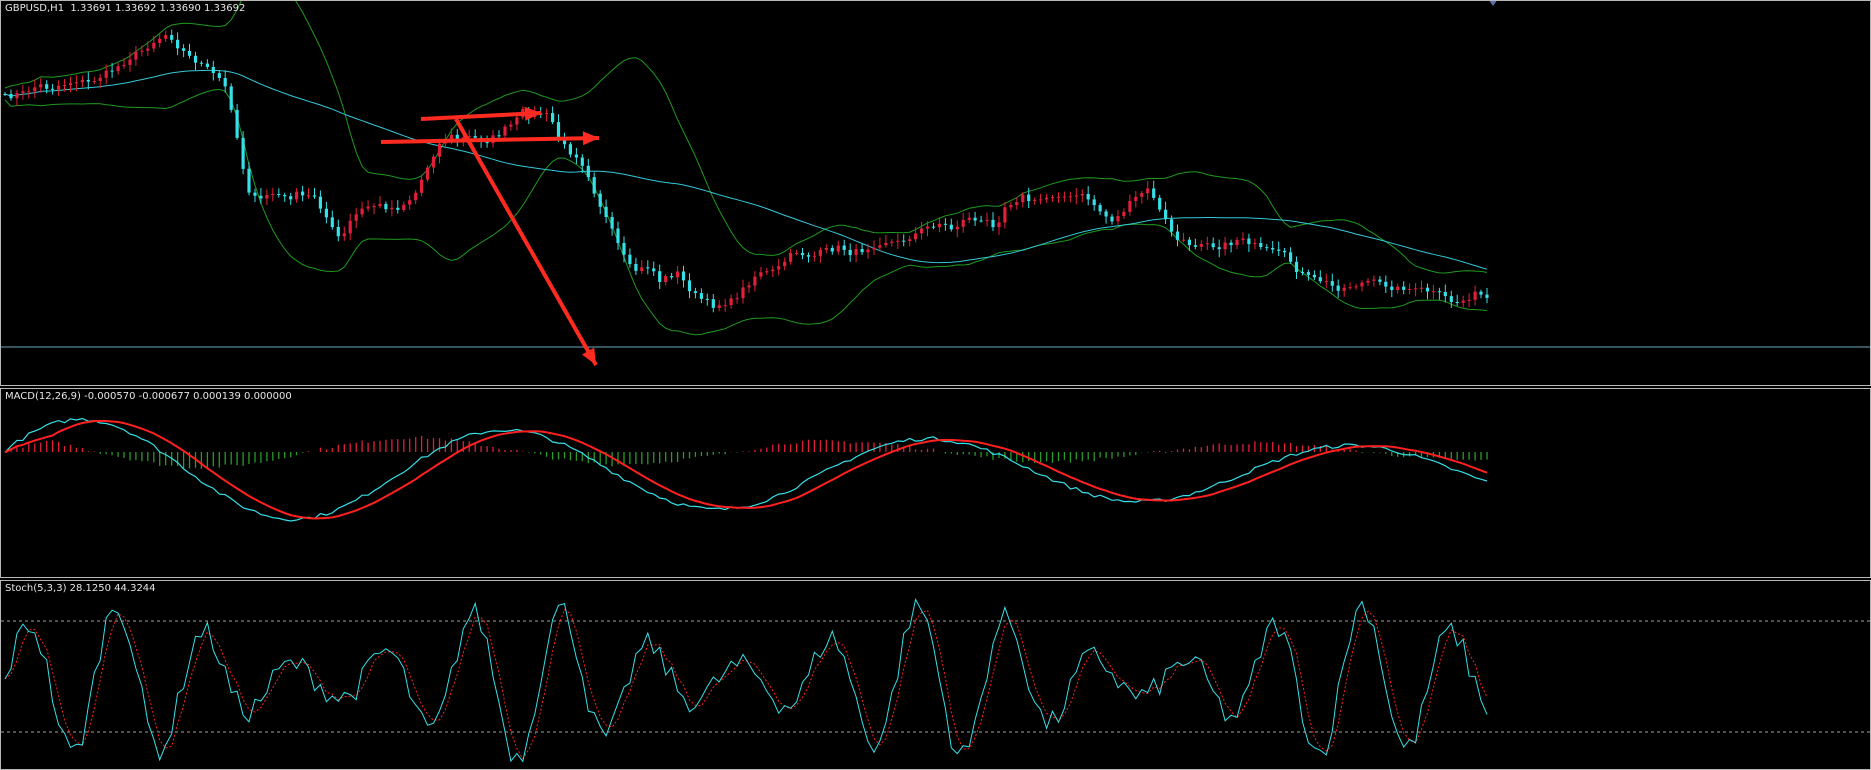 Image resolution: width=1871 pixels, height=770 pixels. I want to click on annotation-arrow-upper-shaft, so click(481, 116).